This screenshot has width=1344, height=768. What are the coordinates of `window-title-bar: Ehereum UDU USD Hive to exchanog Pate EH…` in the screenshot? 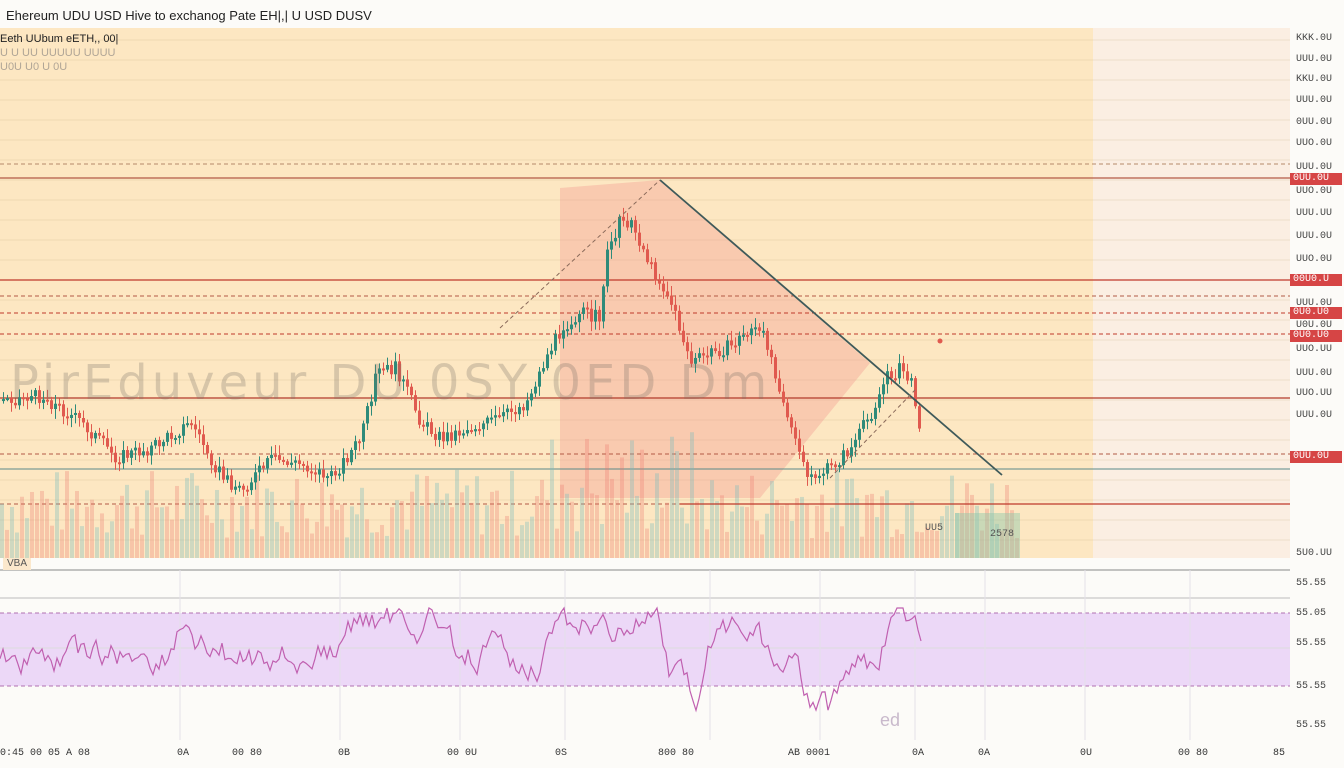 It's located at (672, 14).